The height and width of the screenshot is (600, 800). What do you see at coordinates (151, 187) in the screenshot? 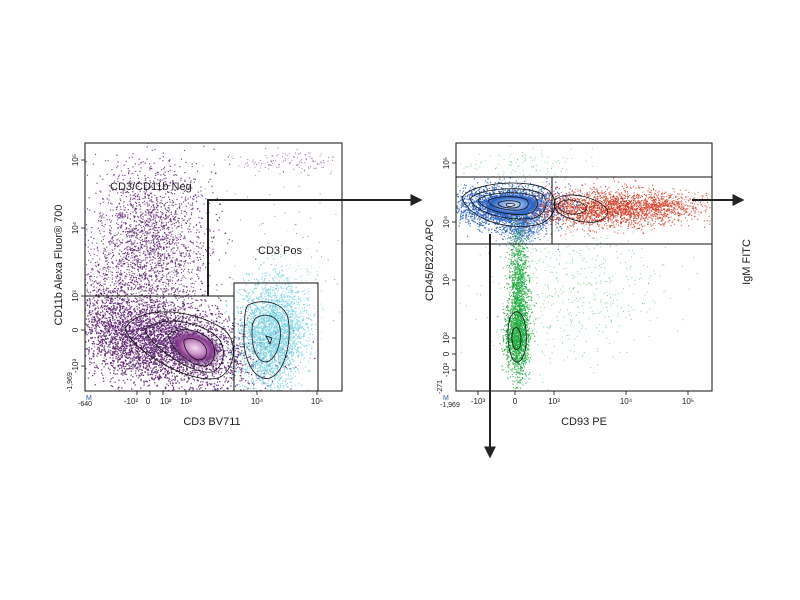
I see `gate-label-neg: CD3/CD11b Neg` at bounding box center [151, 187].